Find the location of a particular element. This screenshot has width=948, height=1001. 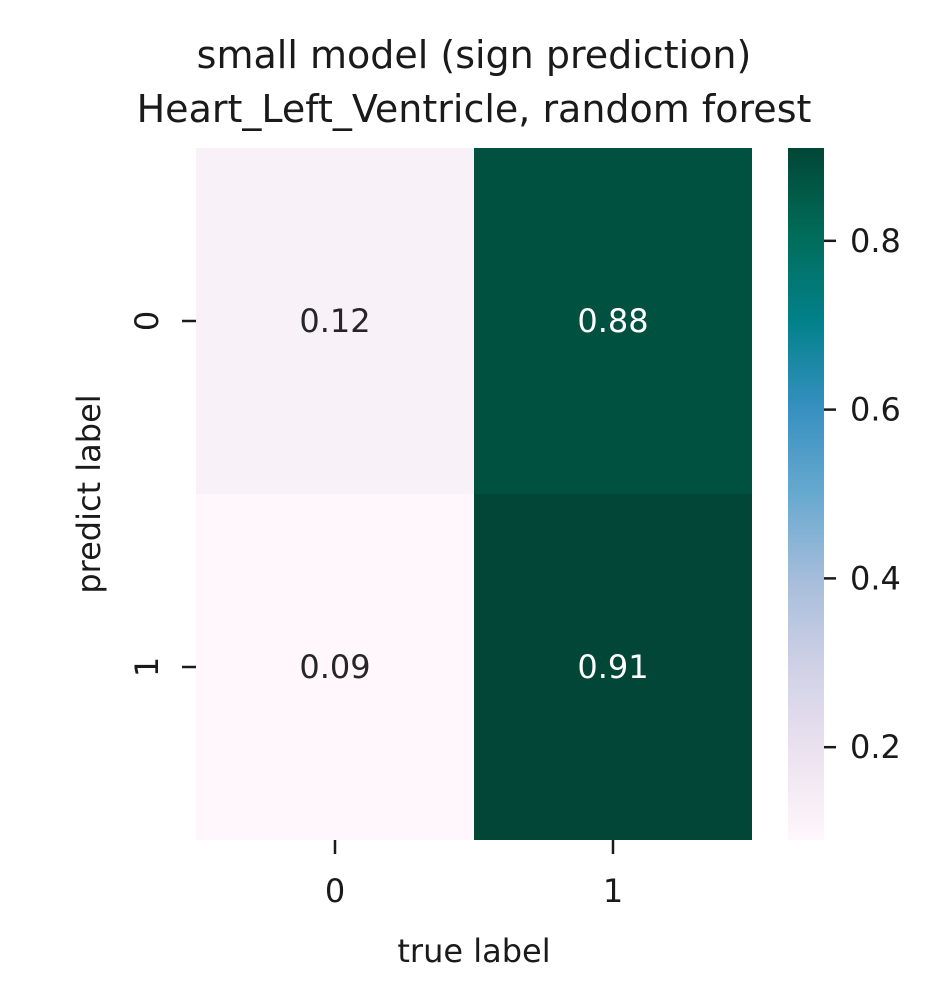

x-tick-label-0: 0 is located at coordinates (335, 891).